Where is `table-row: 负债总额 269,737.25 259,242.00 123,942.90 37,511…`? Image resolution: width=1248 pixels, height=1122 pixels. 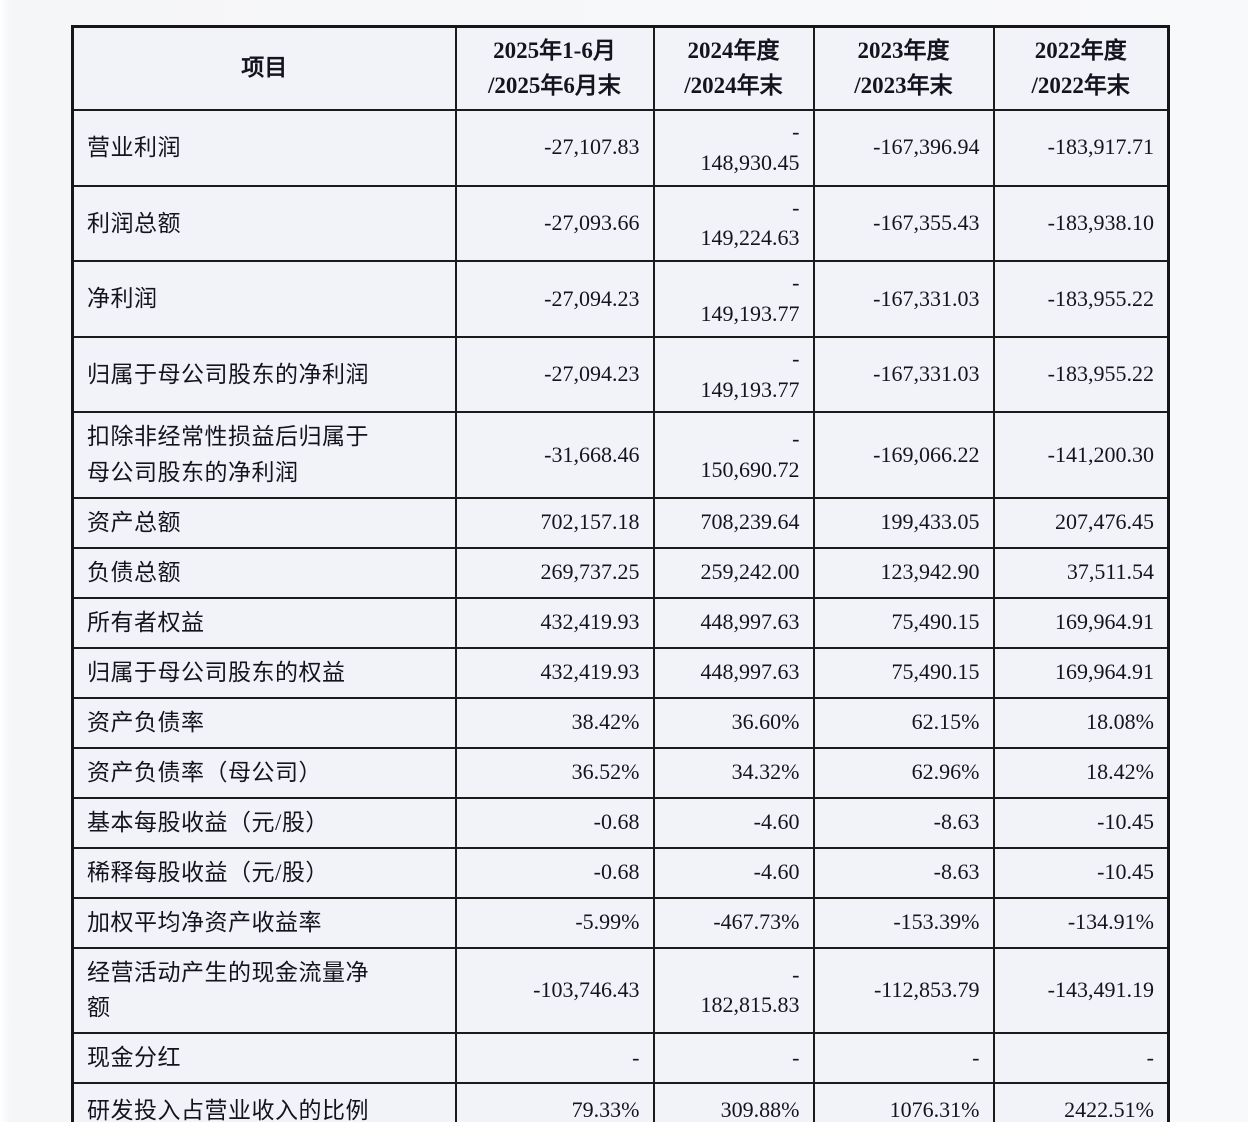 table-row: 负债总额 269,737.25 259,242.00 123,942.90 37,511… is located at coordinates (620, 572).